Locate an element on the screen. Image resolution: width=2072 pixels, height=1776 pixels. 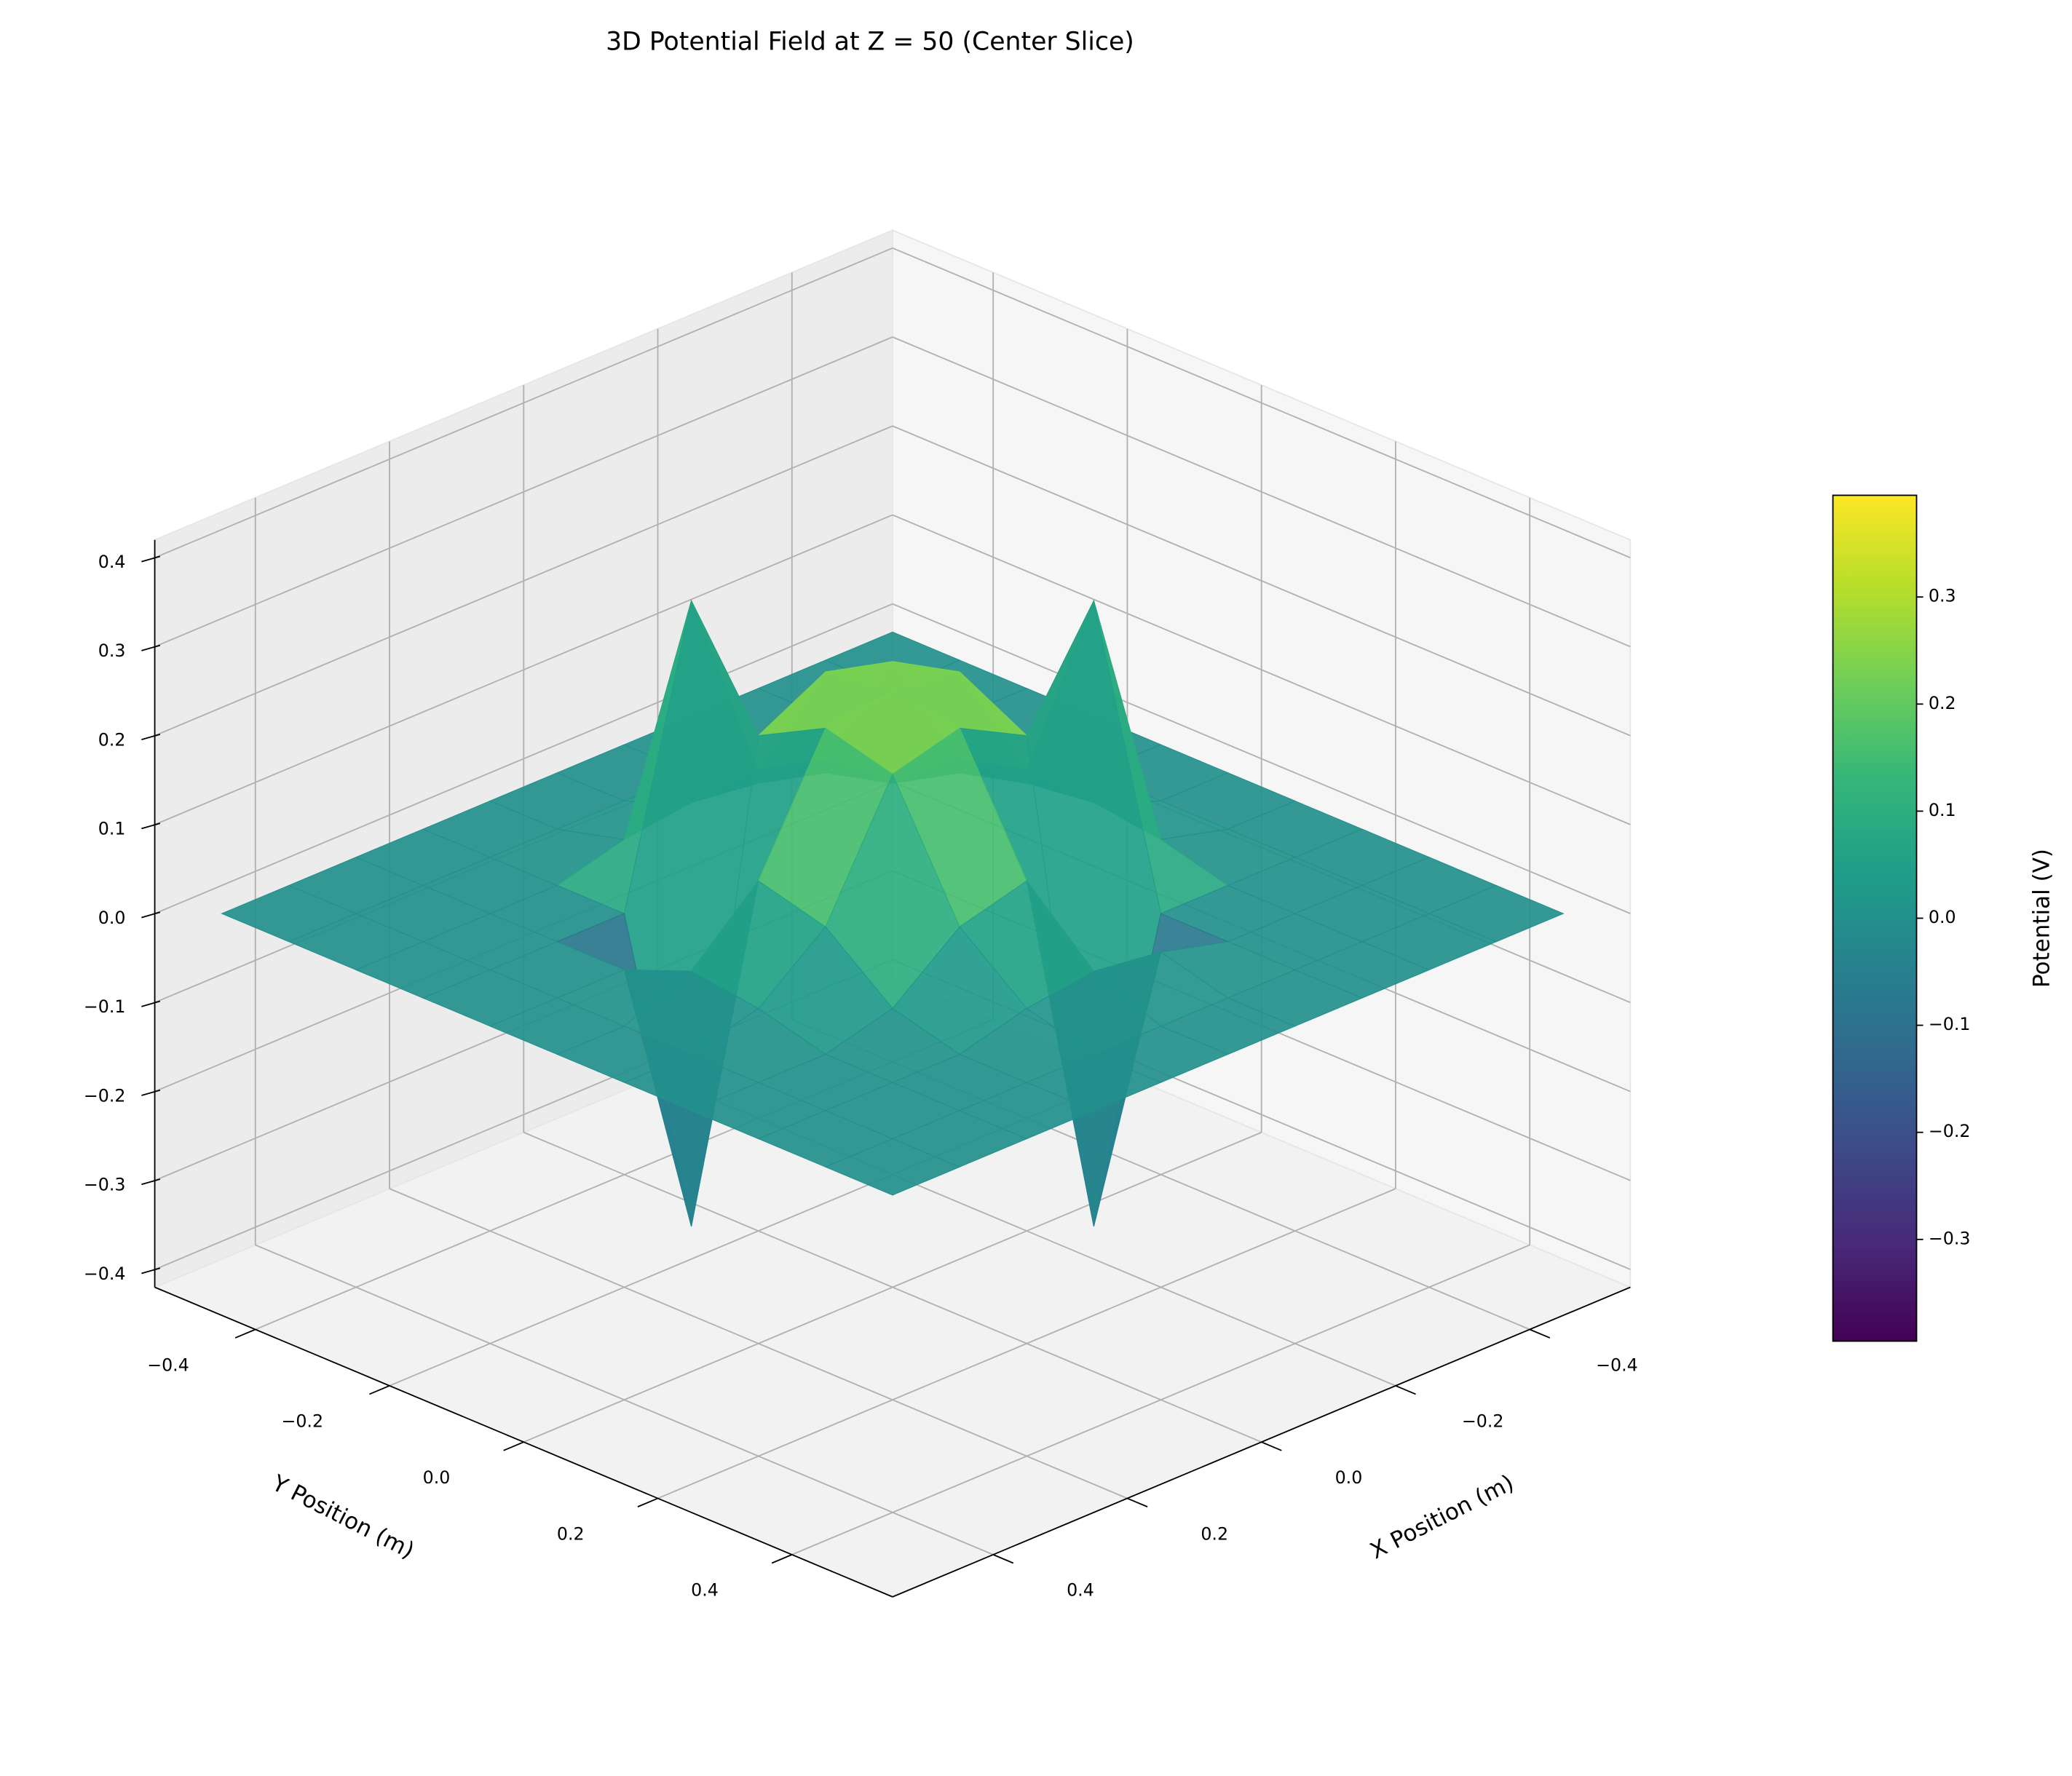
surface-patch is located at coordinates (892, 1167).